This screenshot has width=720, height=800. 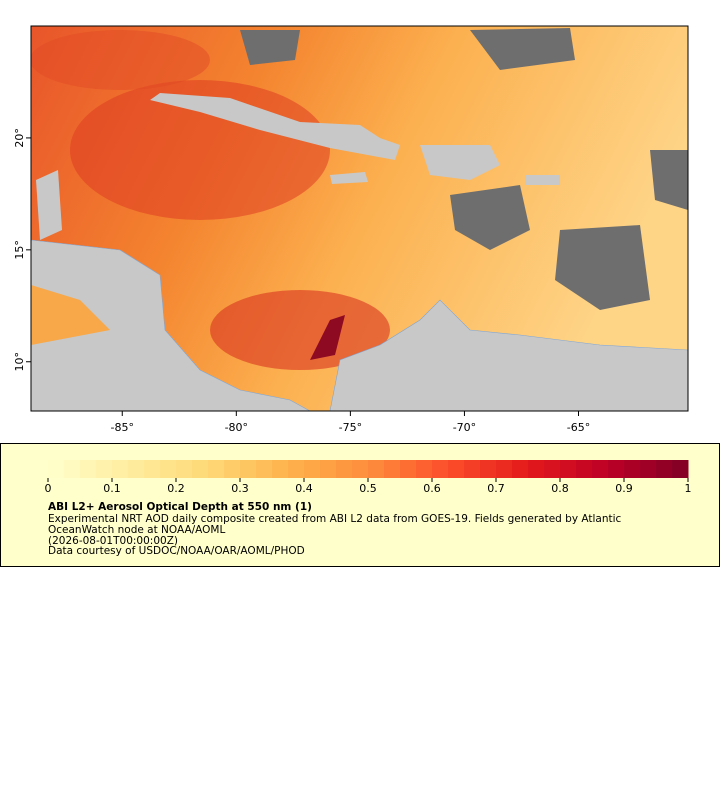 What do you see at coordinates (350, 427) in the screenshot?
I see `x-tick-label: -75°` at bounding box center [350, 427].